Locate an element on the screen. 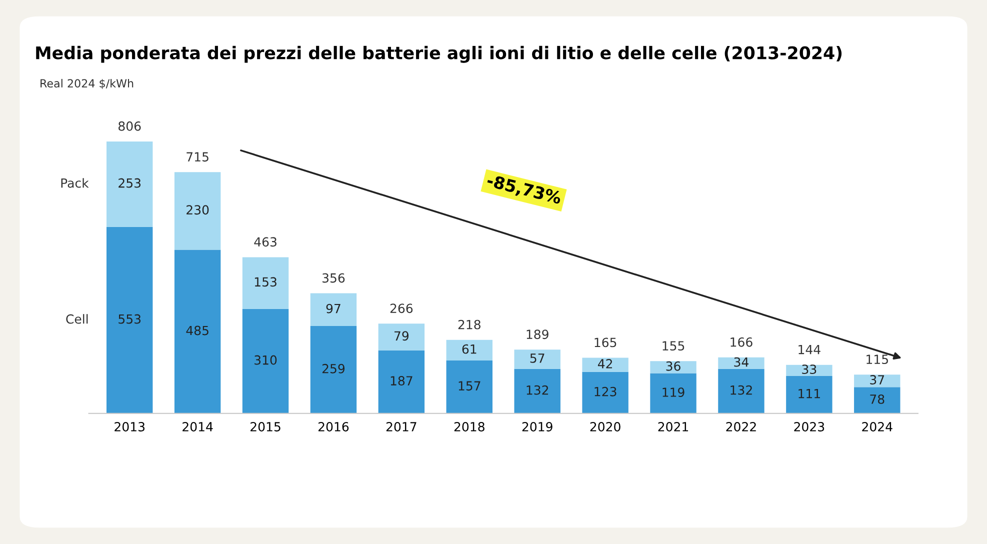 This screenshot has height=544, width=987. x-tick-label: 2024 is located at coordinates (877, 427).